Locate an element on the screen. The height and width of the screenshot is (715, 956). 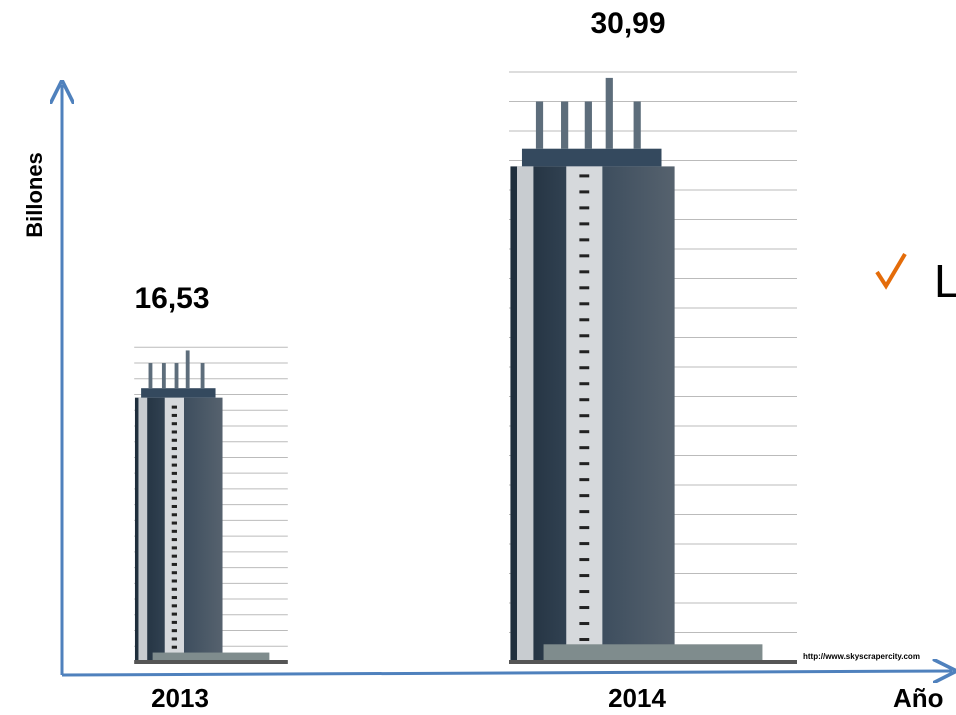
x-tick-label: 2013 is located at coordinates (180, 698).